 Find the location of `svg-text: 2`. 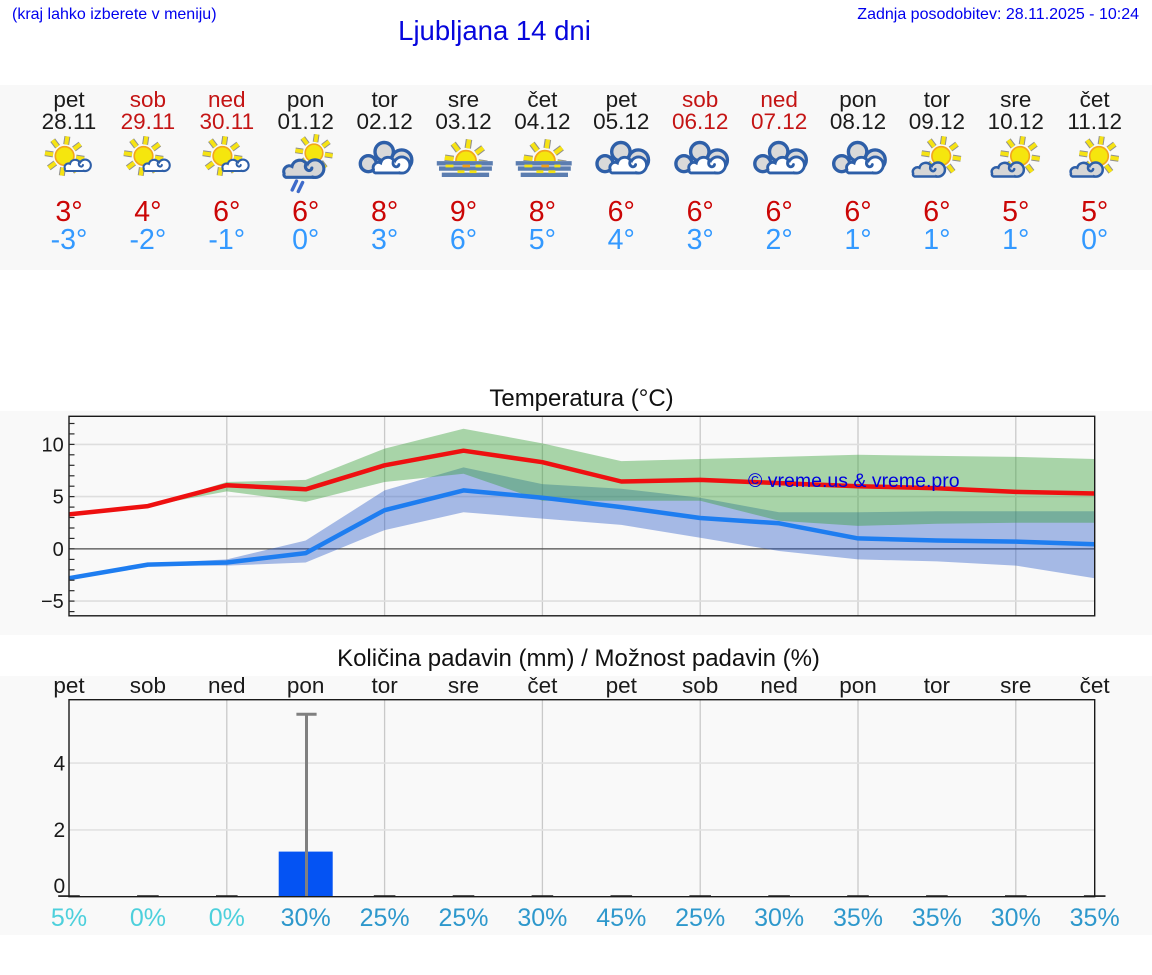

svg-text: 2 is located at coordinates (60, 830).